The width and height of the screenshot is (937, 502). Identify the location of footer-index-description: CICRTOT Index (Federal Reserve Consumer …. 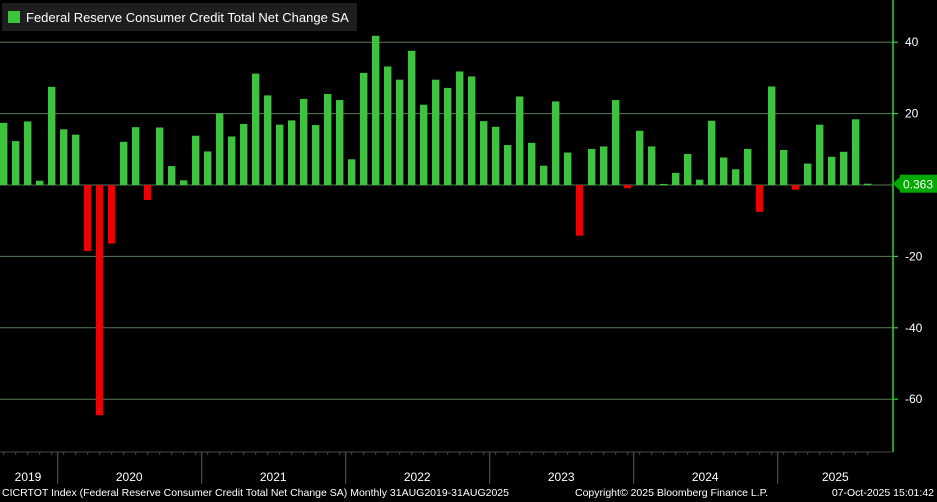
(255, 493).